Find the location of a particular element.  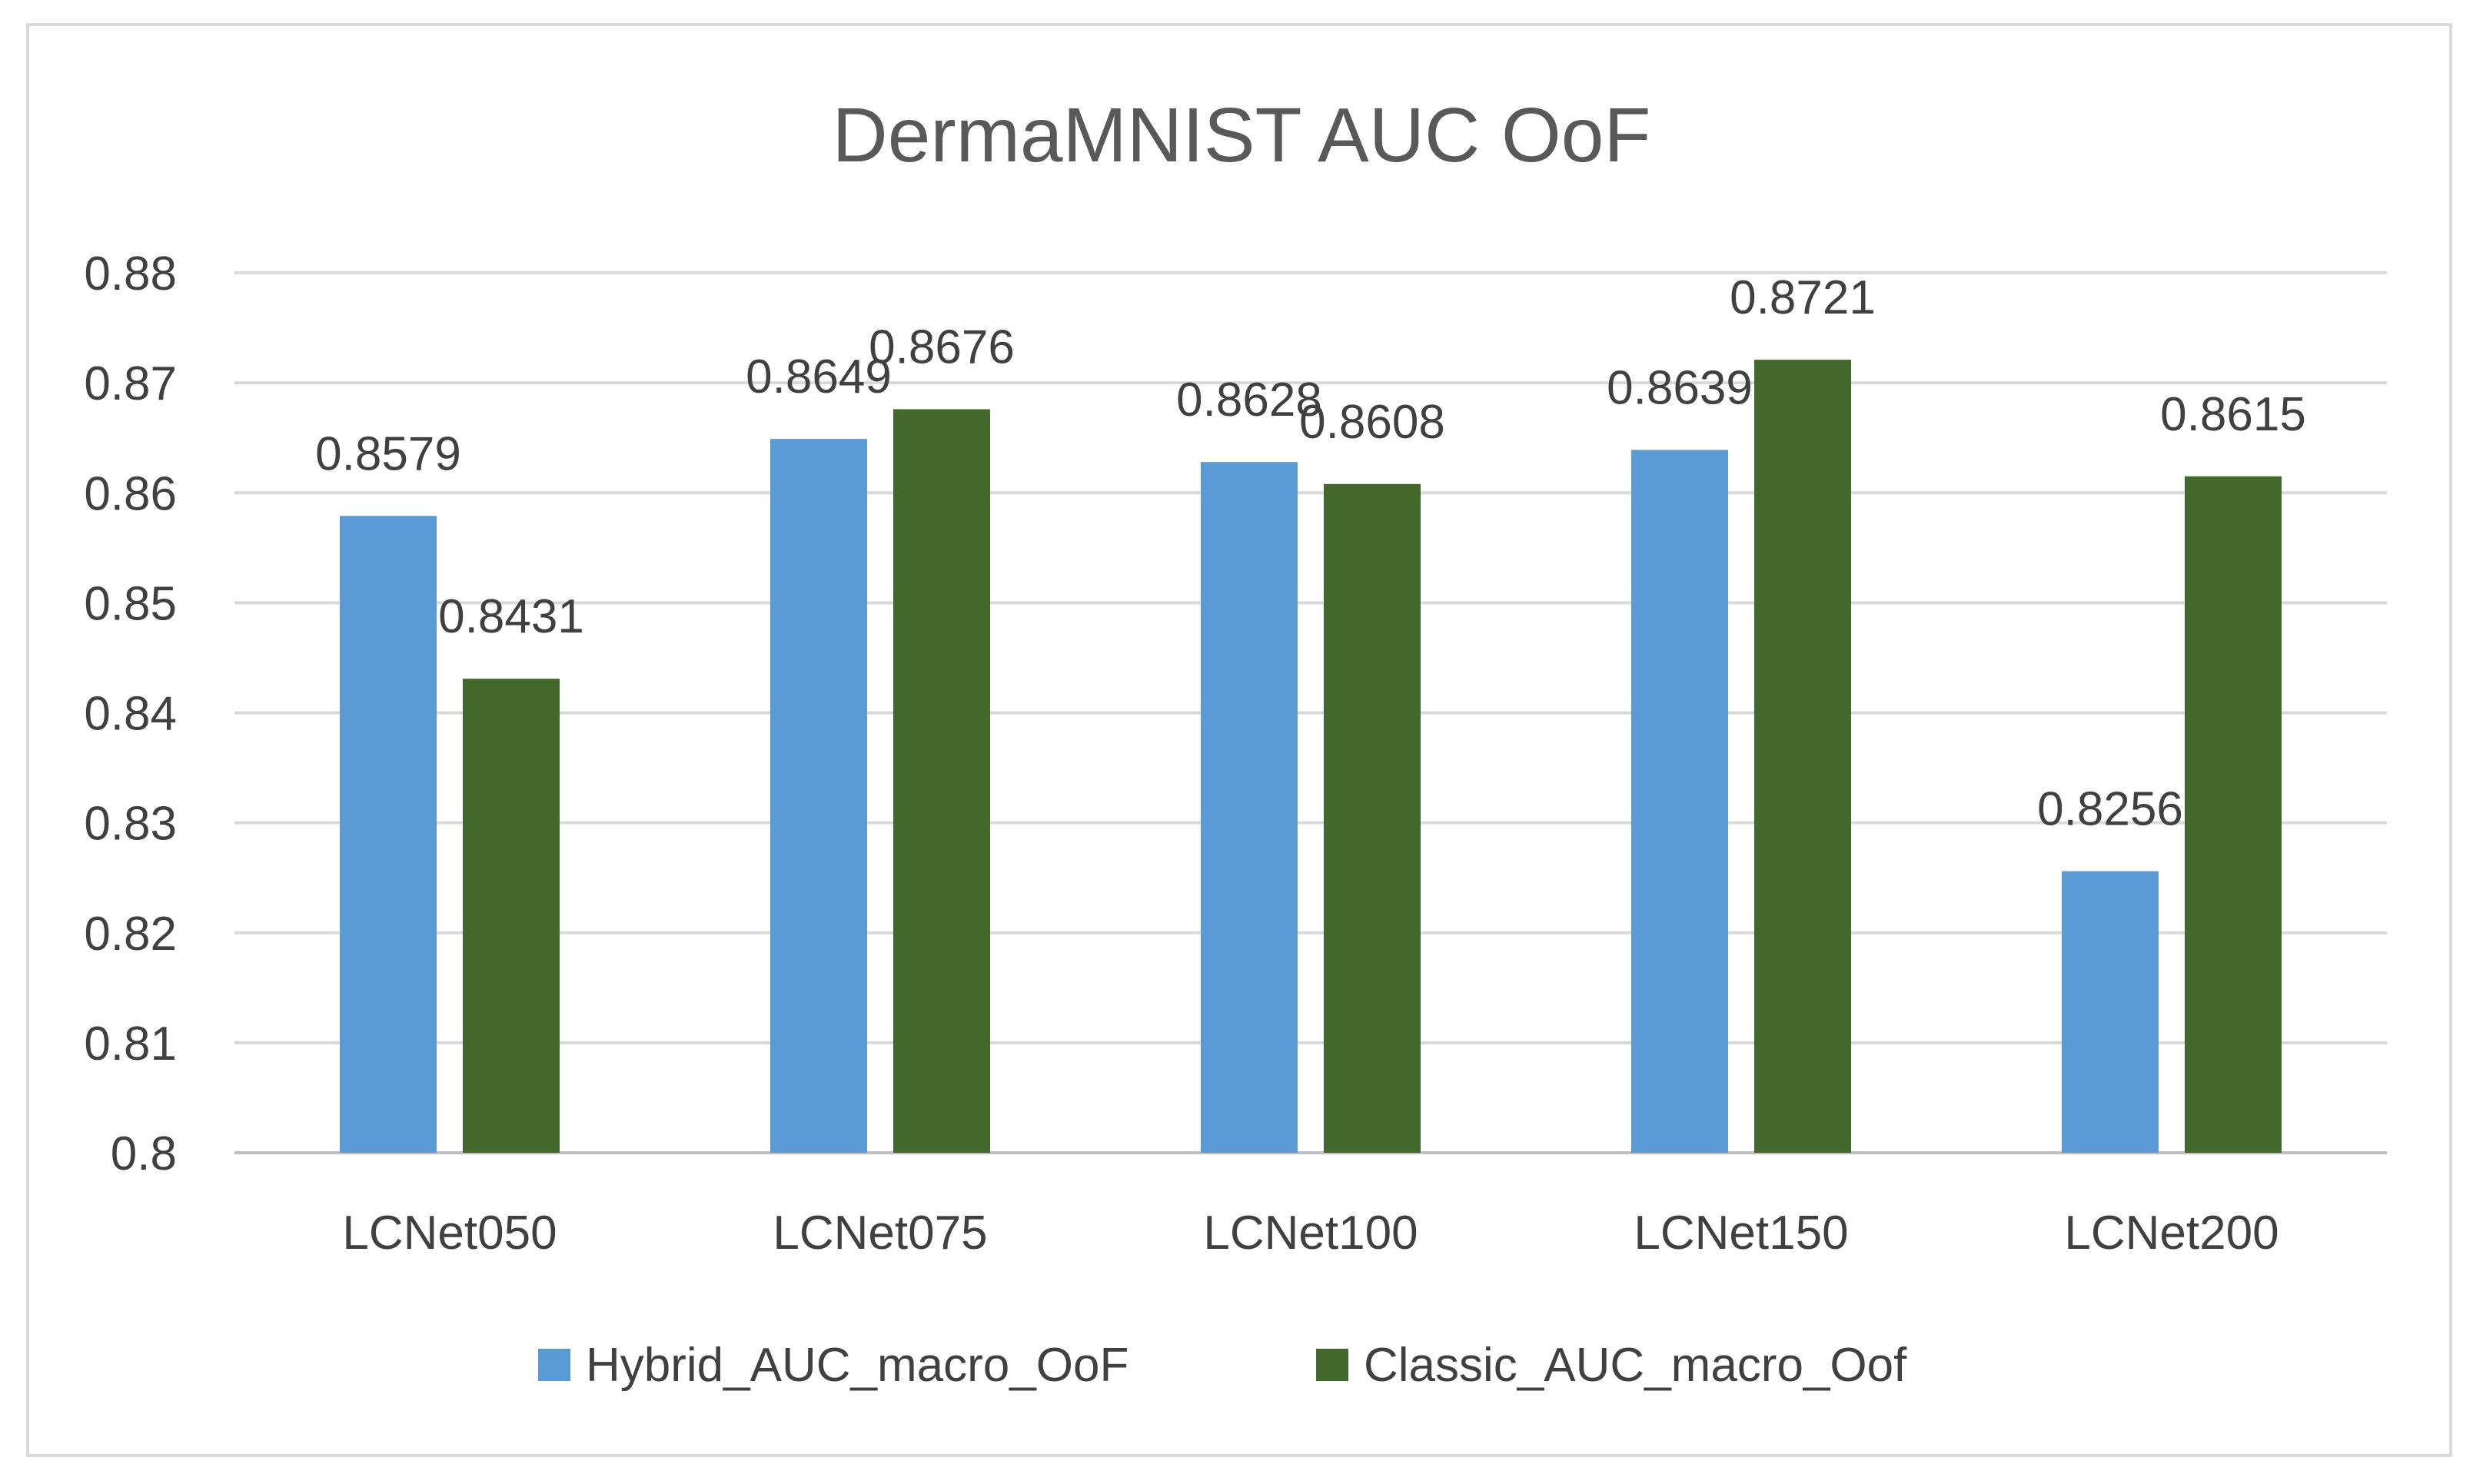

y-tick-label: 0.88 is located at coordinates (131, 273).